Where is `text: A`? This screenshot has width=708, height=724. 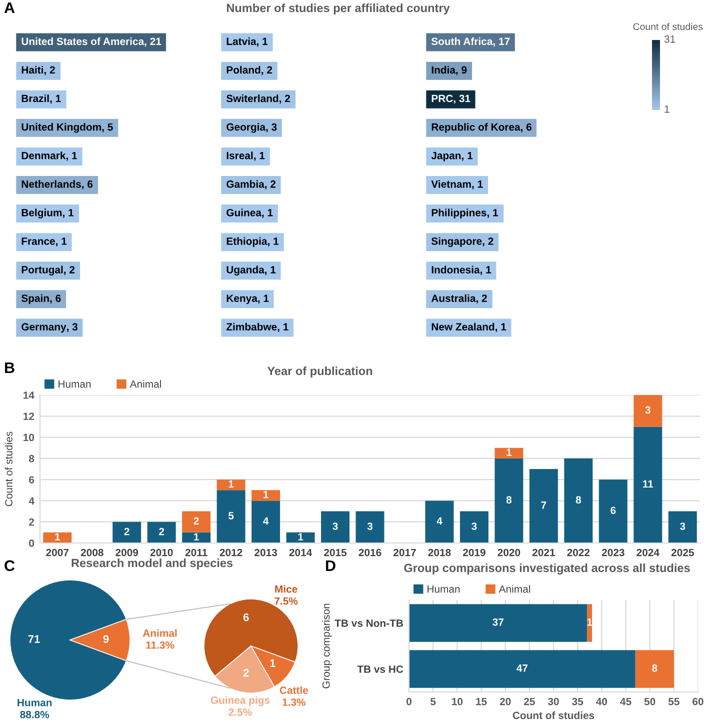 text: A is located at coordinates (9, 7).